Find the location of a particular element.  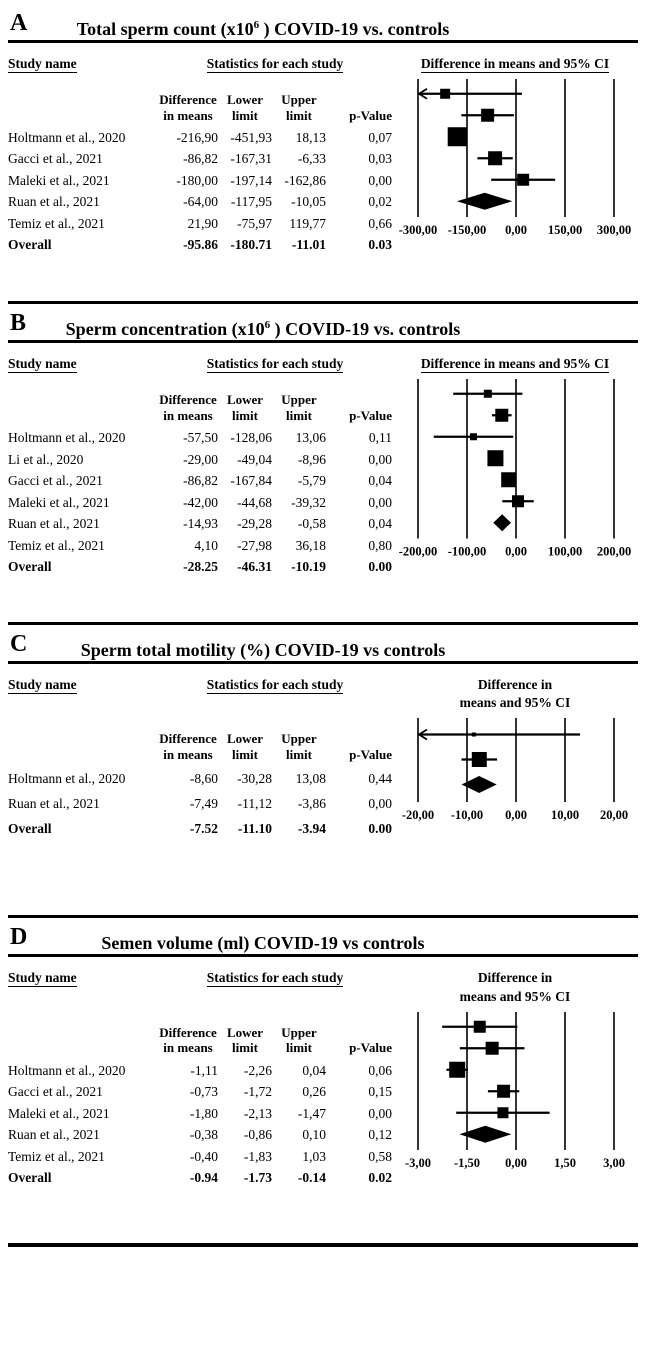

difference-in-means-cell: -14,93 is located at coordinates (200, 524).